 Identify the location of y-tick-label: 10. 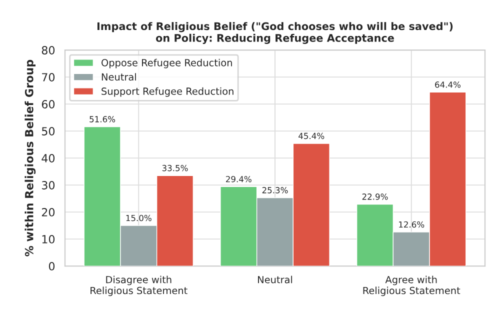
(48, 239).